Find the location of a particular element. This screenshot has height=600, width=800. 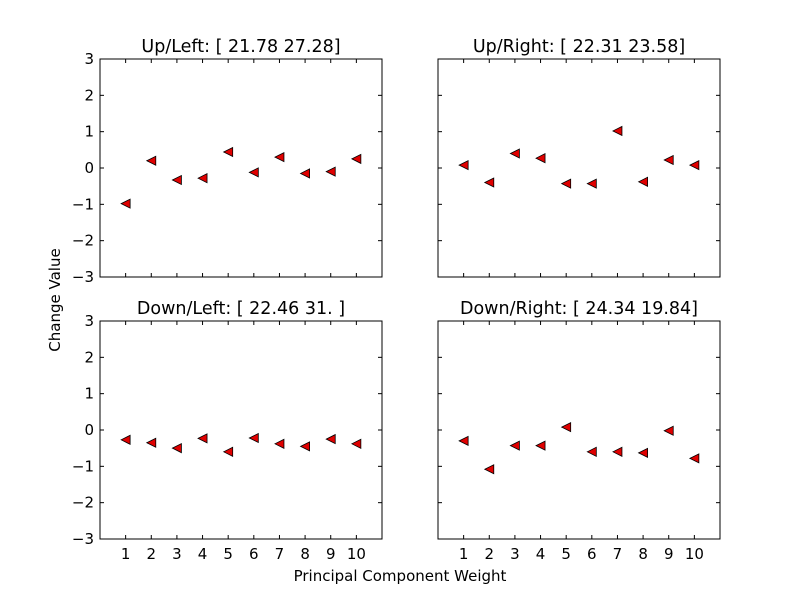

subplot-title: Down/Left: [ 22.46 31. ] is located at coordinates (241, 309).